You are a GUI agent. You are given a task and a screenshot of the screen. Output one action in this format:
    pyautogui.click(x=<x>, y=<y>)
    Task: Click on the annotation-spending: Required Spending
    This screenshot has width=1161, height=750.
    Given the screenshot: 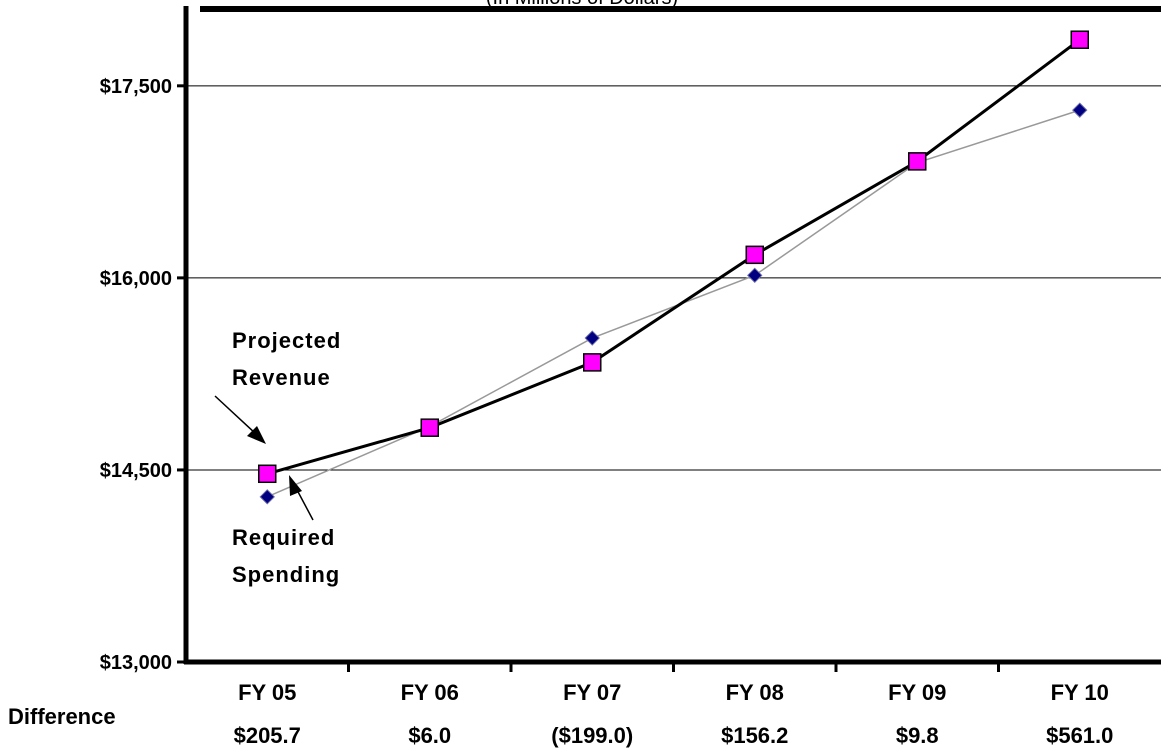 What is the action you would take?
    pyautogui.click(x=286, y=531)
    